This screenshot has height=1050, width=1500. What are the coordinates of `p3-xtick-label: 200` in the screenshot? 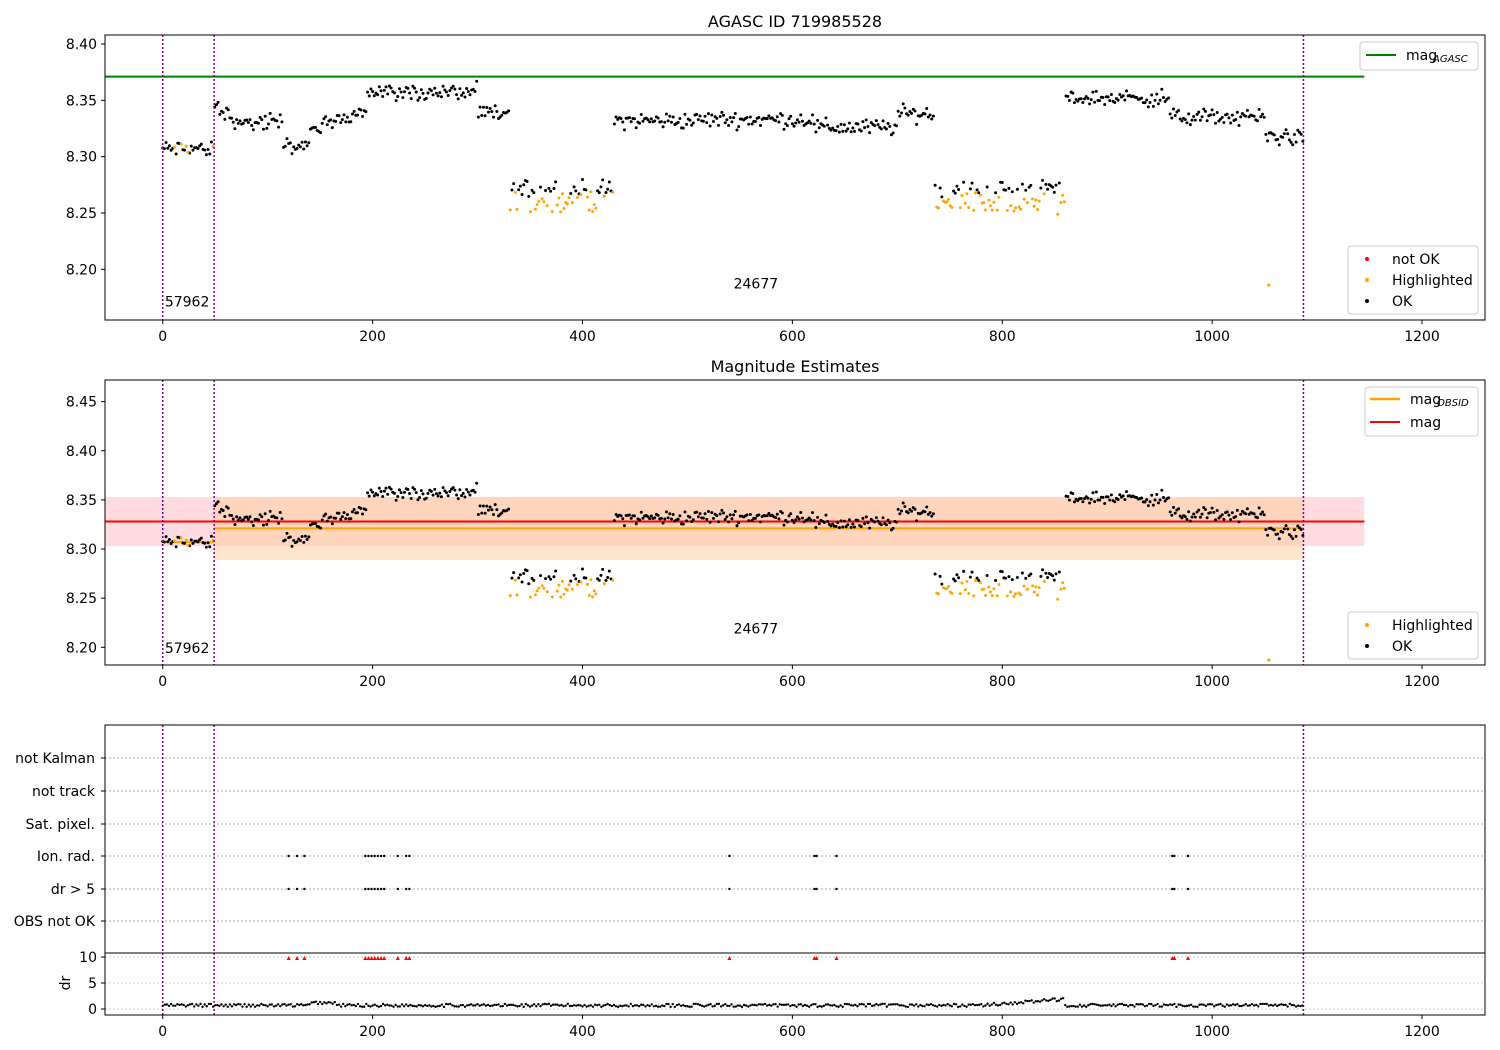 It's located at (372, 1032).